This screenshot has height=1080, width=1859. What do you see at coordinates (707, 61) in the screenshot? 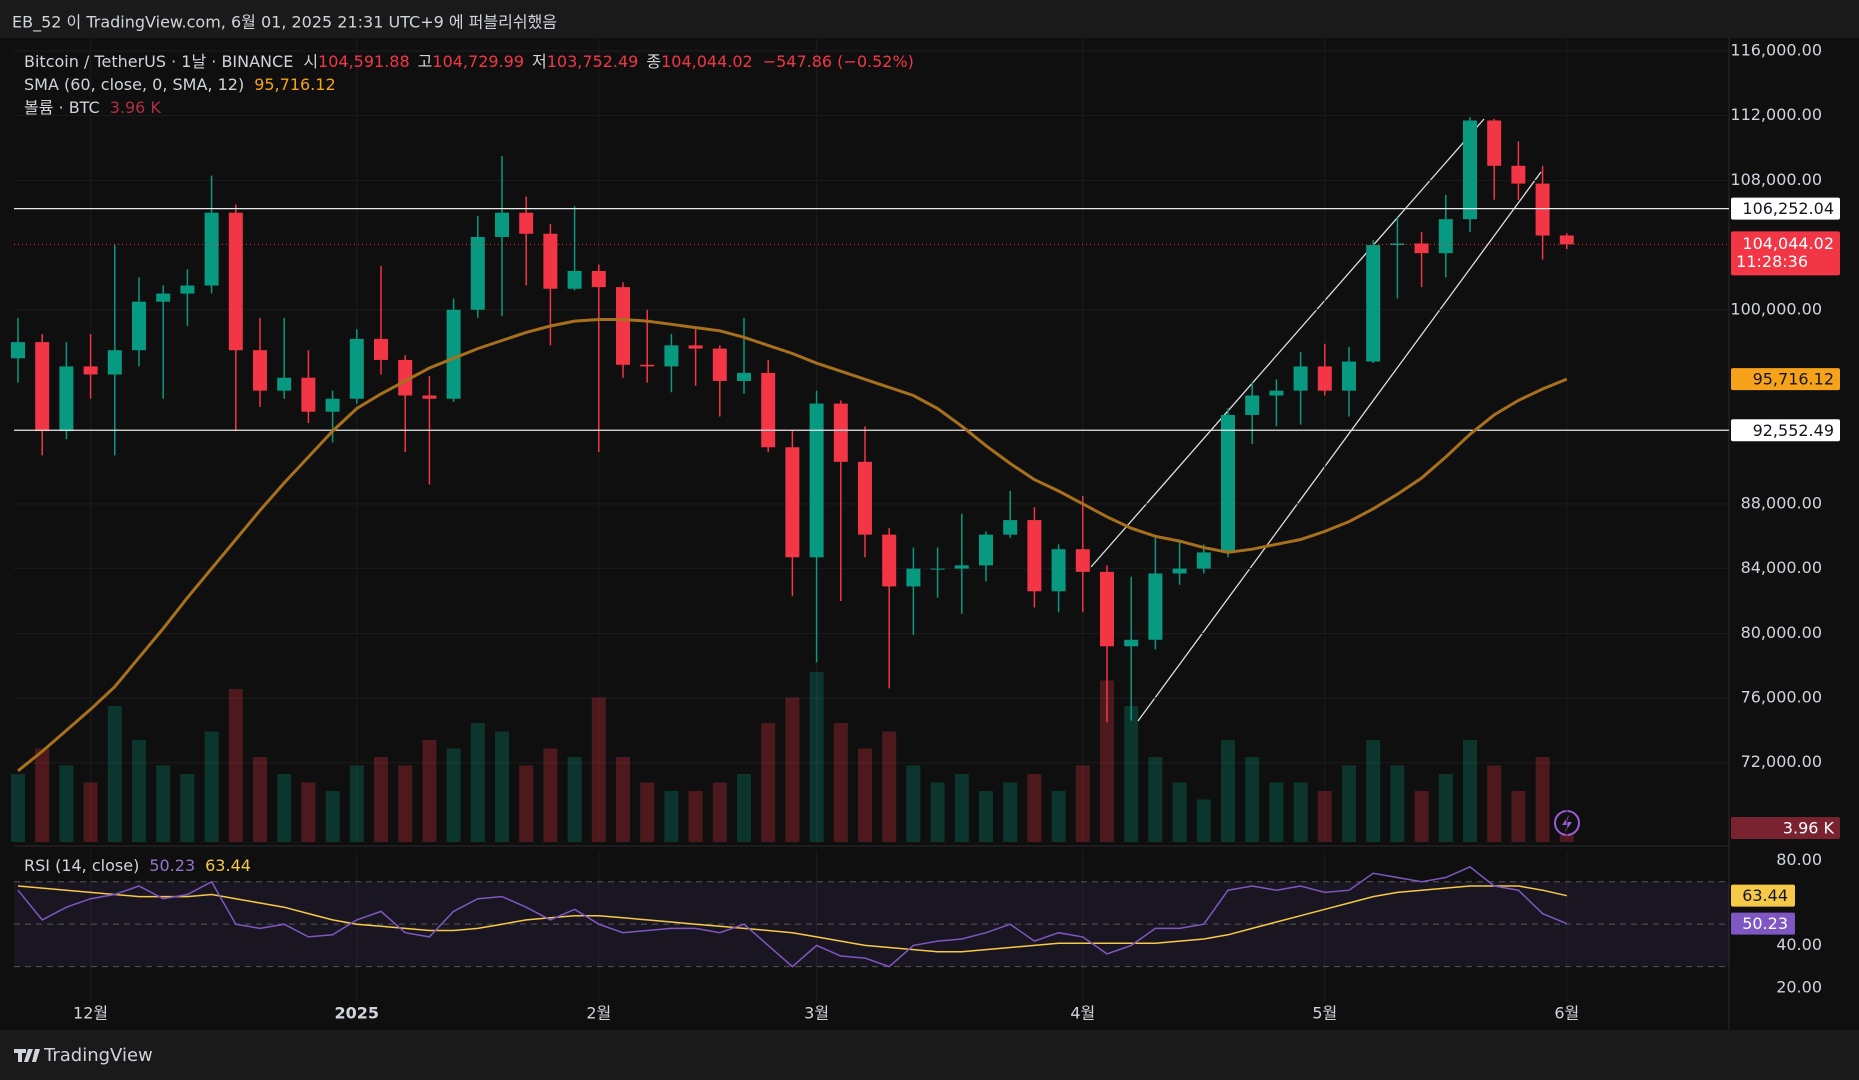
I see `legend-value: 104,044.02` at bounding box center [707, 61].